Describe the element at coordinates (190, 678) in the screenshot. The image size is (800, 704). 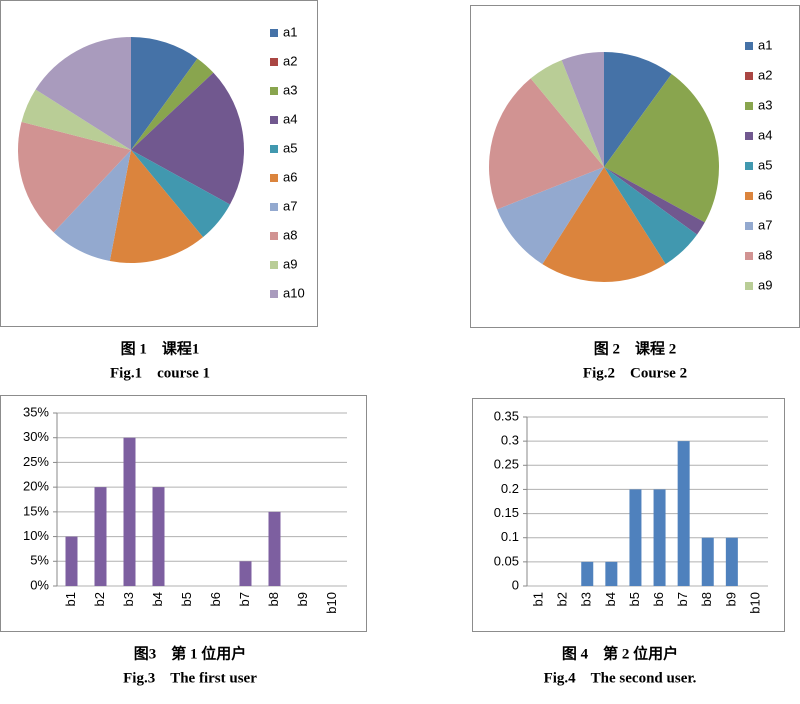
I see `caption: Fig.3 The first user` at that location.